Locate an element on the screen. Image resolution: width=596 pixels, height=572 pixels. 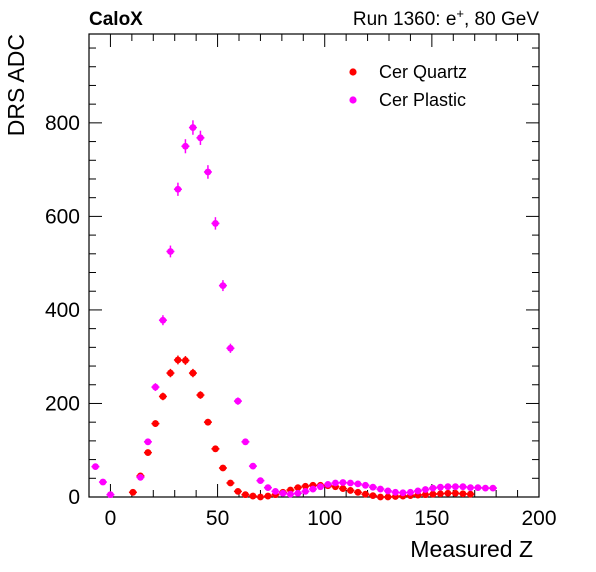
y-tick-label: 600 is located at coordinates (62, 216).